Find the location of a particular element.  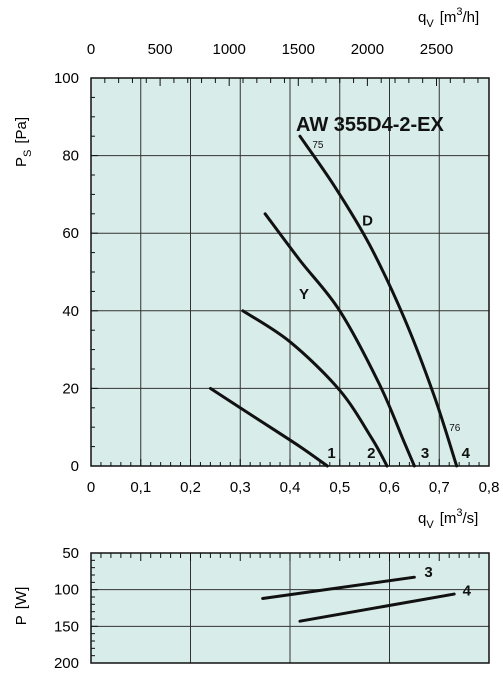

y-tick-label: 0 is located at coordinates (75, 466).